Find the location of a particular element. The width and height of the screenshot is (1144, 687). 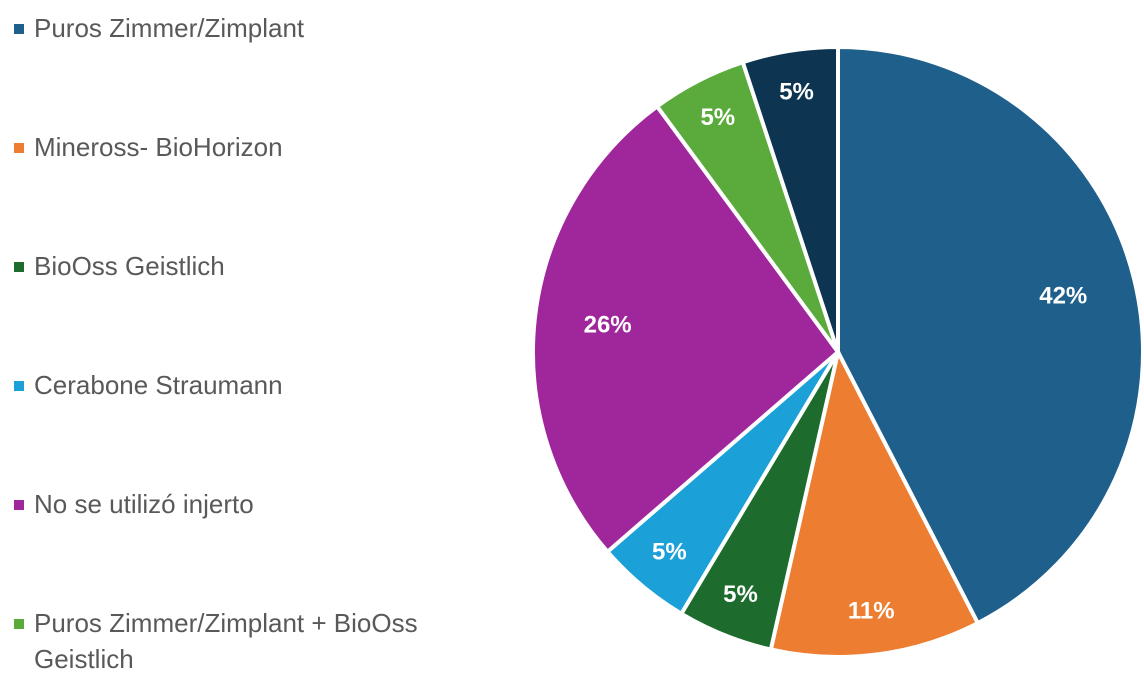

legend-label: Cerabone Straumann is located at coordinates (158, 385).